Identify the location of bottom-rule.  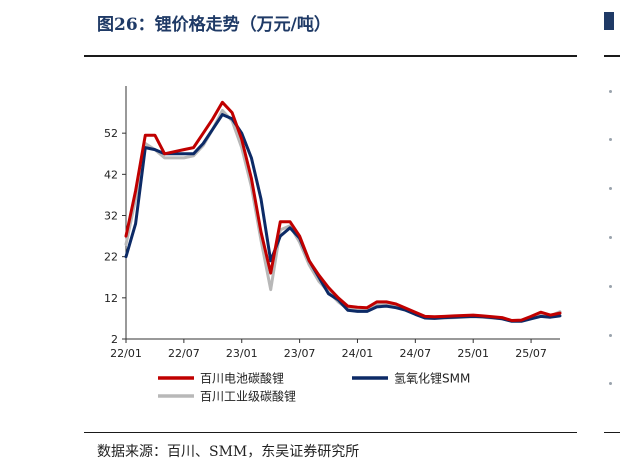
(330, 432).